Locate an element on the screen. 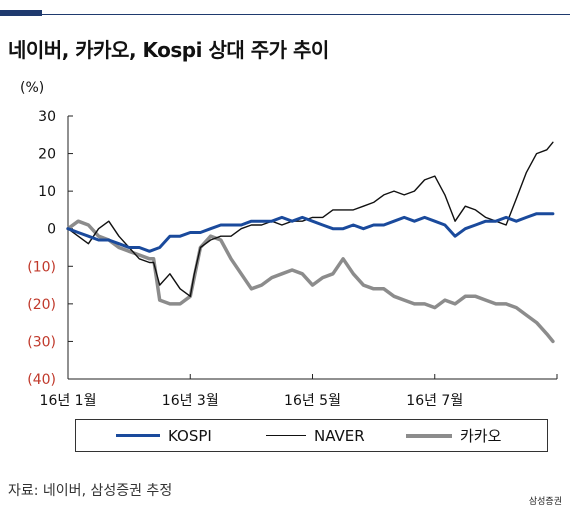 Image resolution: width=570 pixels, height=509 pixels. y-tick-label: 0 is located at coordinates (51, 230).